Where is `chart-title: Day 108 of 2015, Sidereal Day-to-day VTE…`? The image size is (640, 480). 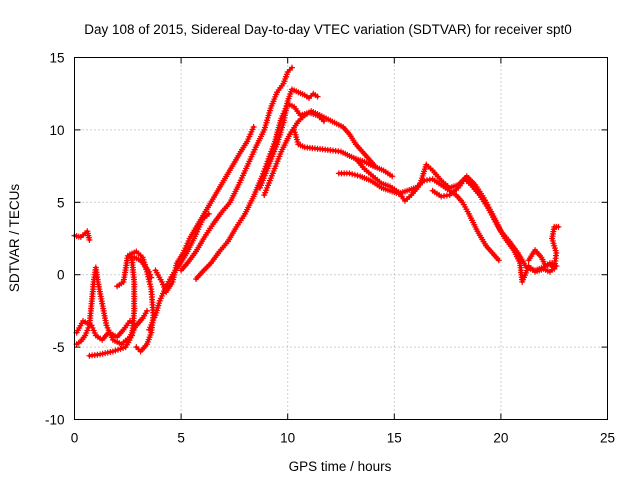 chart-title: Day 108 of 2015, Sidereal Day-to-day VTE… is located at coordinates (327, 29).